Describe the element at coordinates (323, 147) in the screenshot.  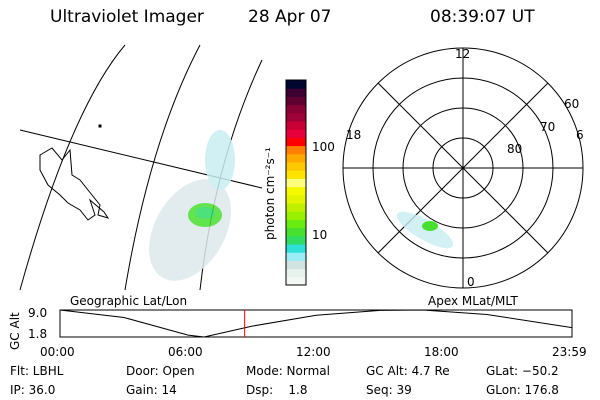
I see `colorbar-tick-100: 100` at that location.